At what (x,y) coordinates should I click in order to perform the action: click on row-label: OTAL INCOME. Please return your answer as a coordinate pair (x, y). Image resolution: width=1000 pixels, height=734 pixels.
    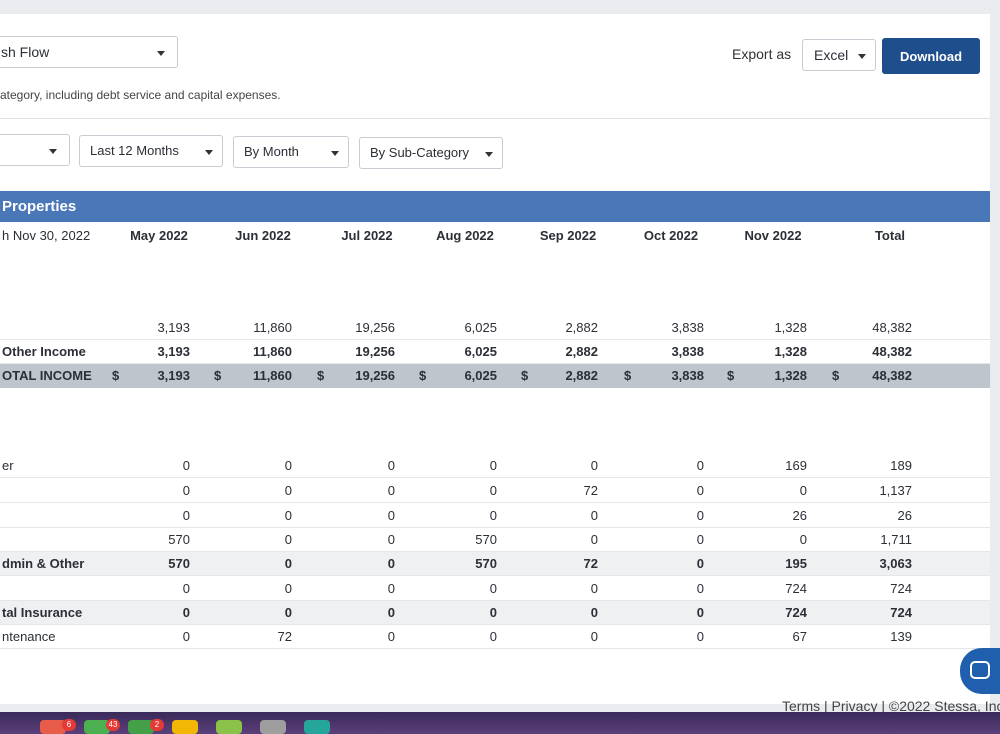
    Looking at the image, I should click on (47, 375).